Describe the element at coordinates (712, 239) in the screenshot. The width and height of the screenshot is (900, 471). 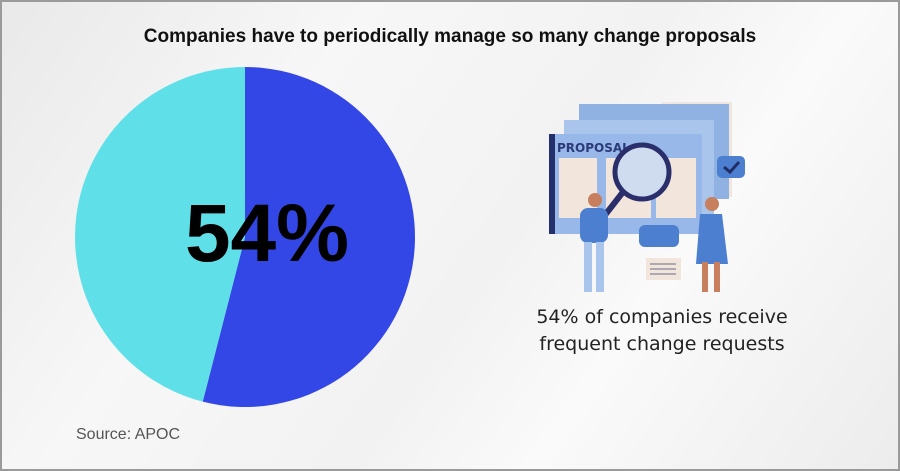
I see `woman-figure` at that location.